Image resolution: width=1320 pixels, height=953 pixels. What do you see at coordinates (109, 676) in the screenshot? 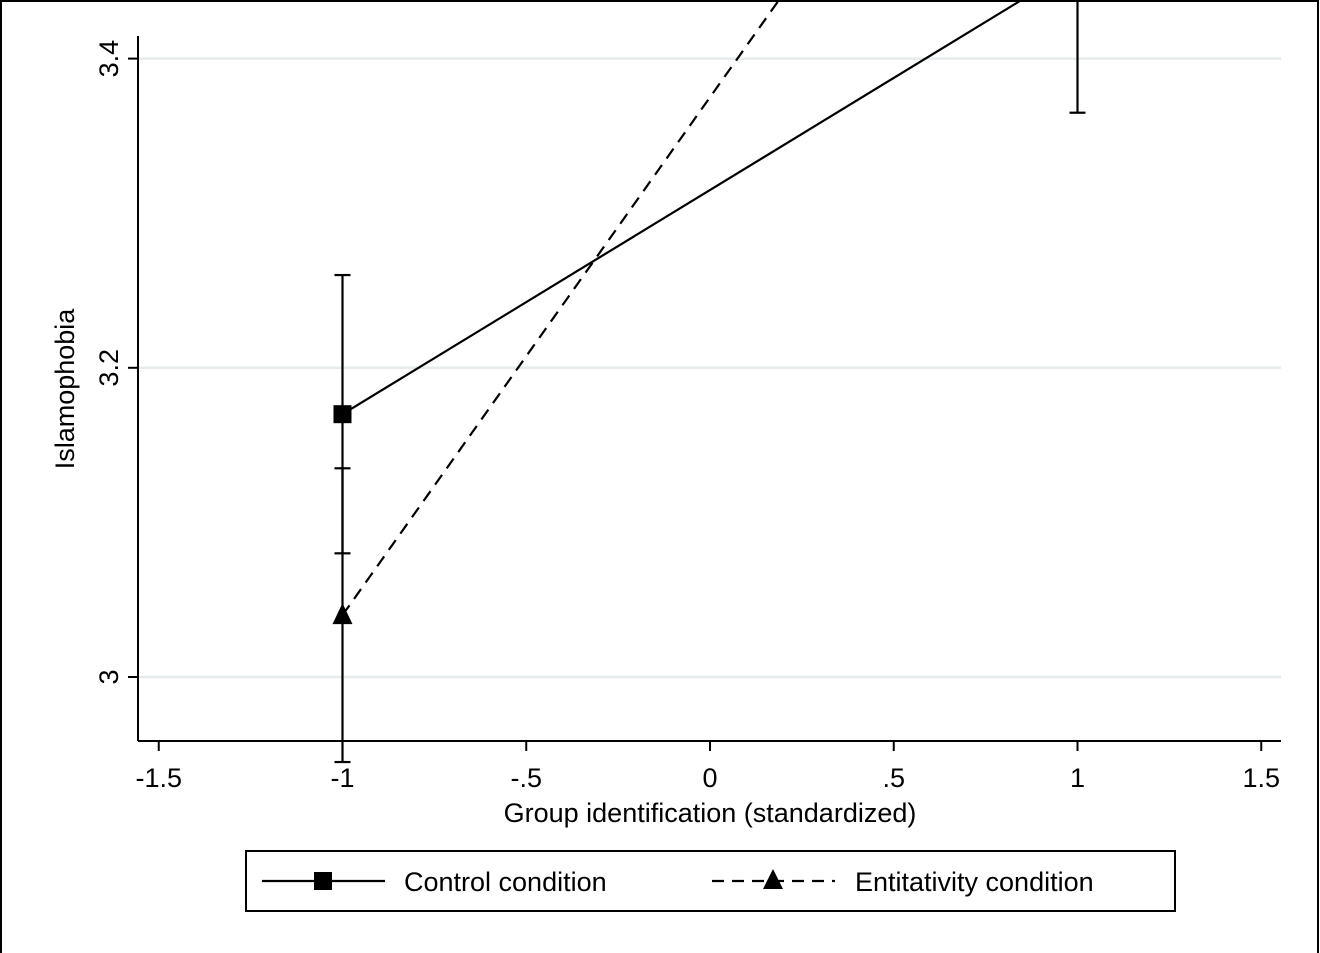
I see `y-tick-label: 3` at bounding box center [109, 676].